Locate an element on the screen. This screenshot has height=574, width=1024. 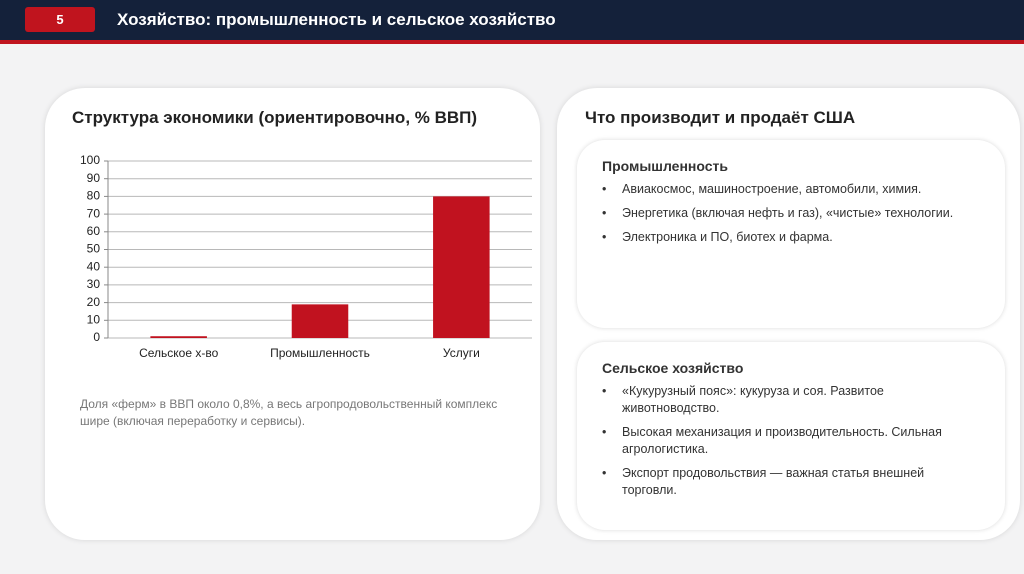
x-tick-label: Услуги is located at coordinates (461, 353).